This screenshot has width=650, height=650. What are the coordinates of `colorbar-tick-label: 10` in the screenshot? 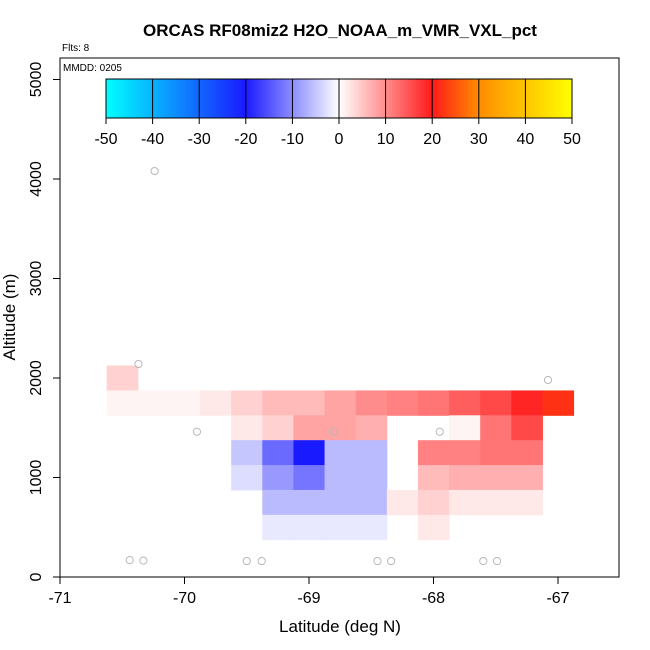 It's located at (386, 139).